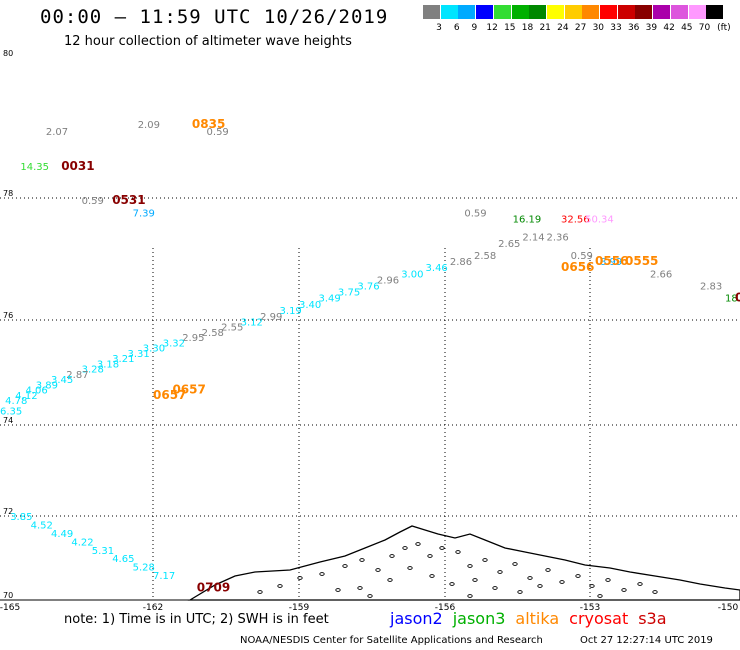 This screenshot has width=740, height=650. Describe the element at coordinates (533, 238) in the screenshot. I see `wave-height-label: 2.14` at that location.